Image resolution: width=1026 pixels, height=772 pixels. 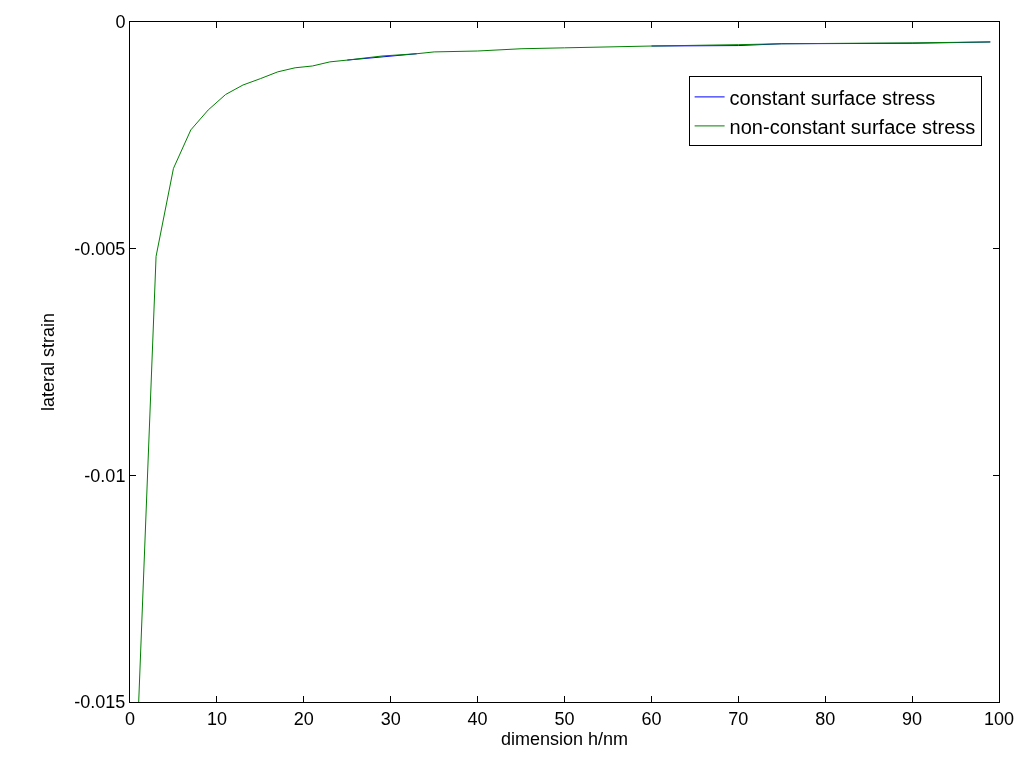 I want to click on x-tick-label: 100, so click(x=999, y=718).